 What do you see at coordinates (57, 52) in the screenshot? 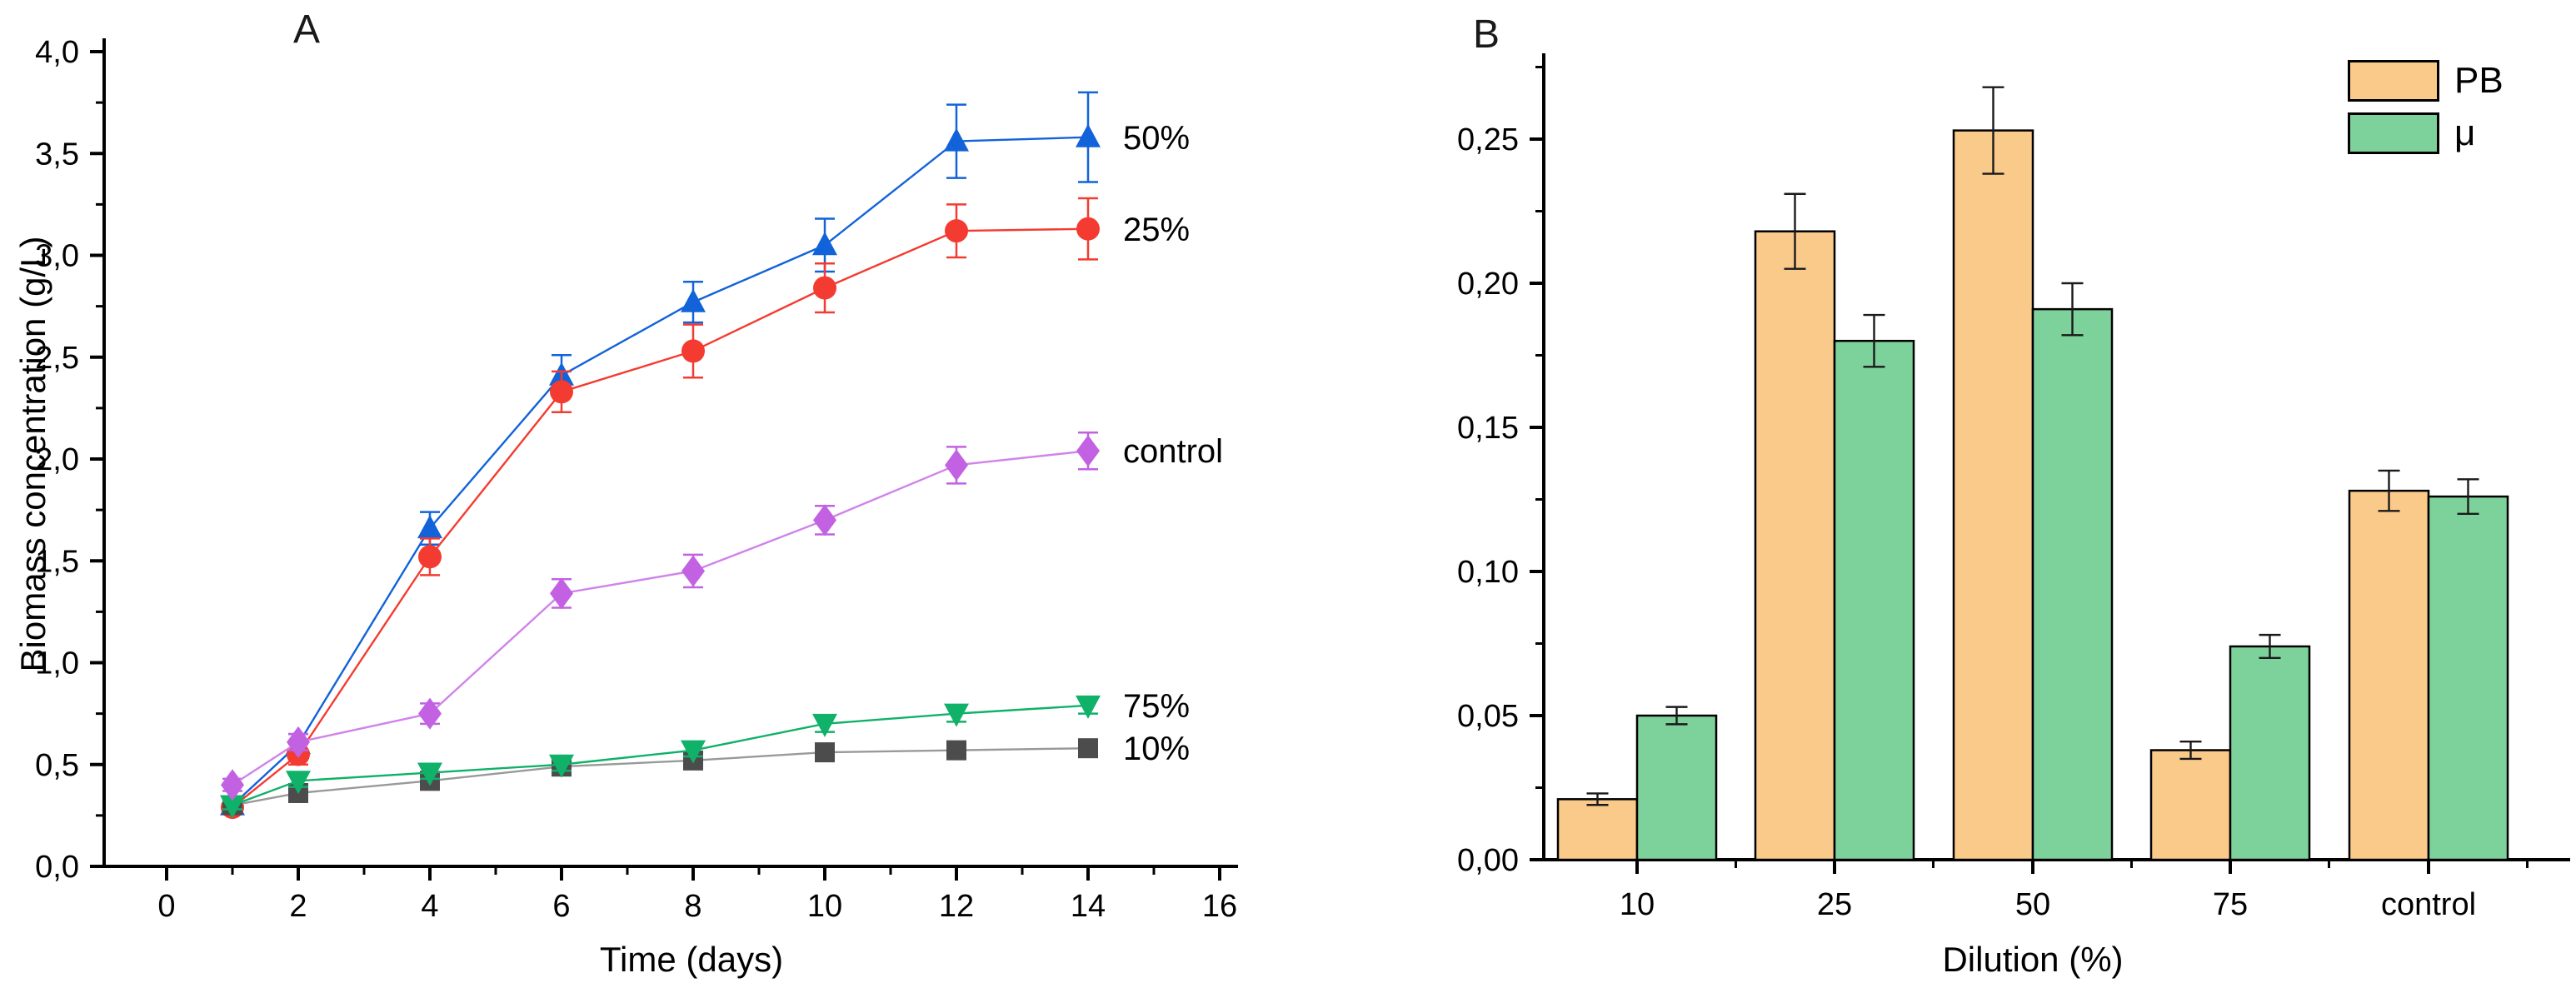
I see `y-tick-label: 4,0` at bounding box center [57, 52].